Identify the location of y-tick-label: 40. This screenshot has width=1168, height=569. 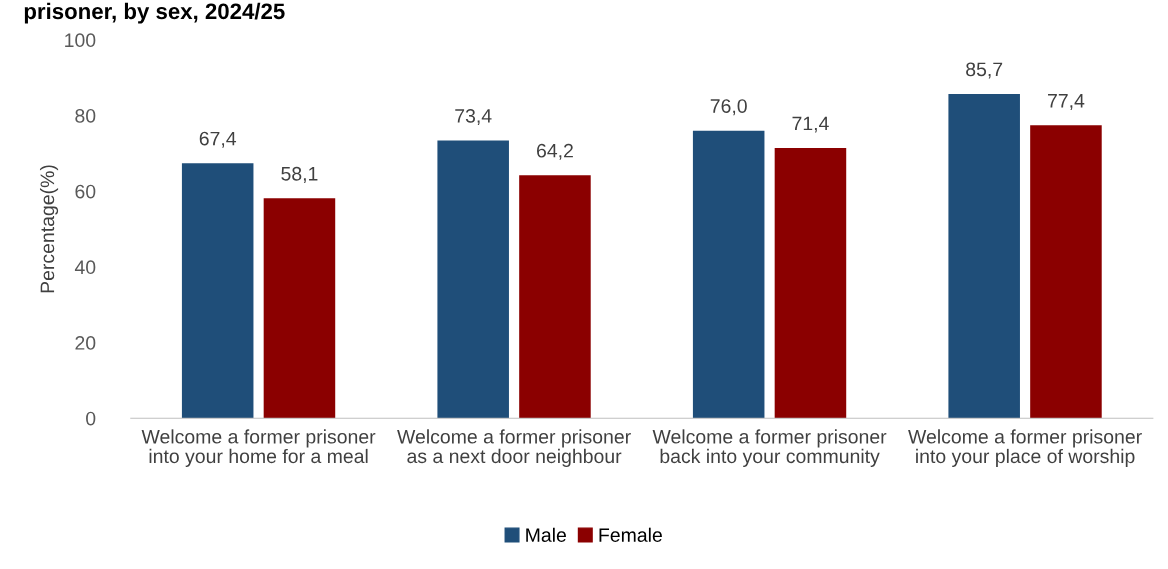
(85, 267).